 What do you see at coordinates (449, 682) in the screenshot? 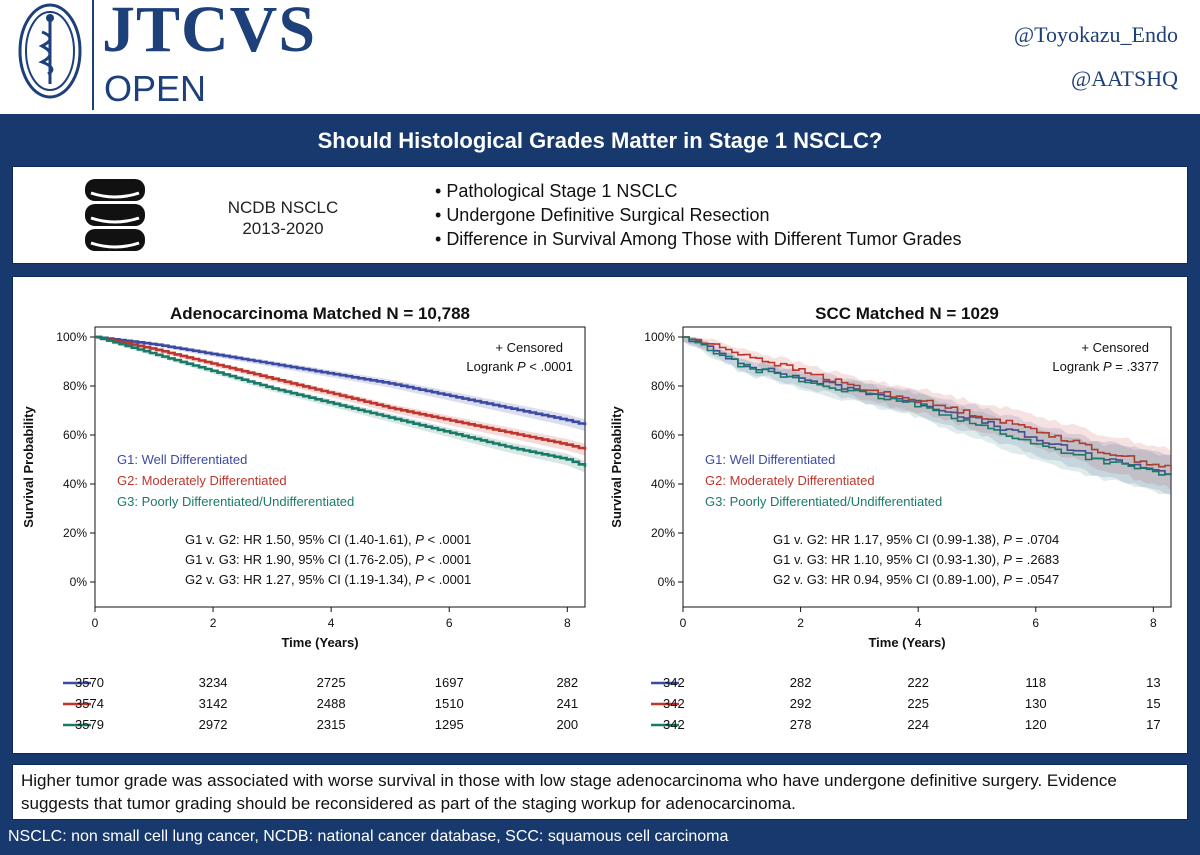
I see `at-risk-count: 1697` at bounding box center [449, 682].